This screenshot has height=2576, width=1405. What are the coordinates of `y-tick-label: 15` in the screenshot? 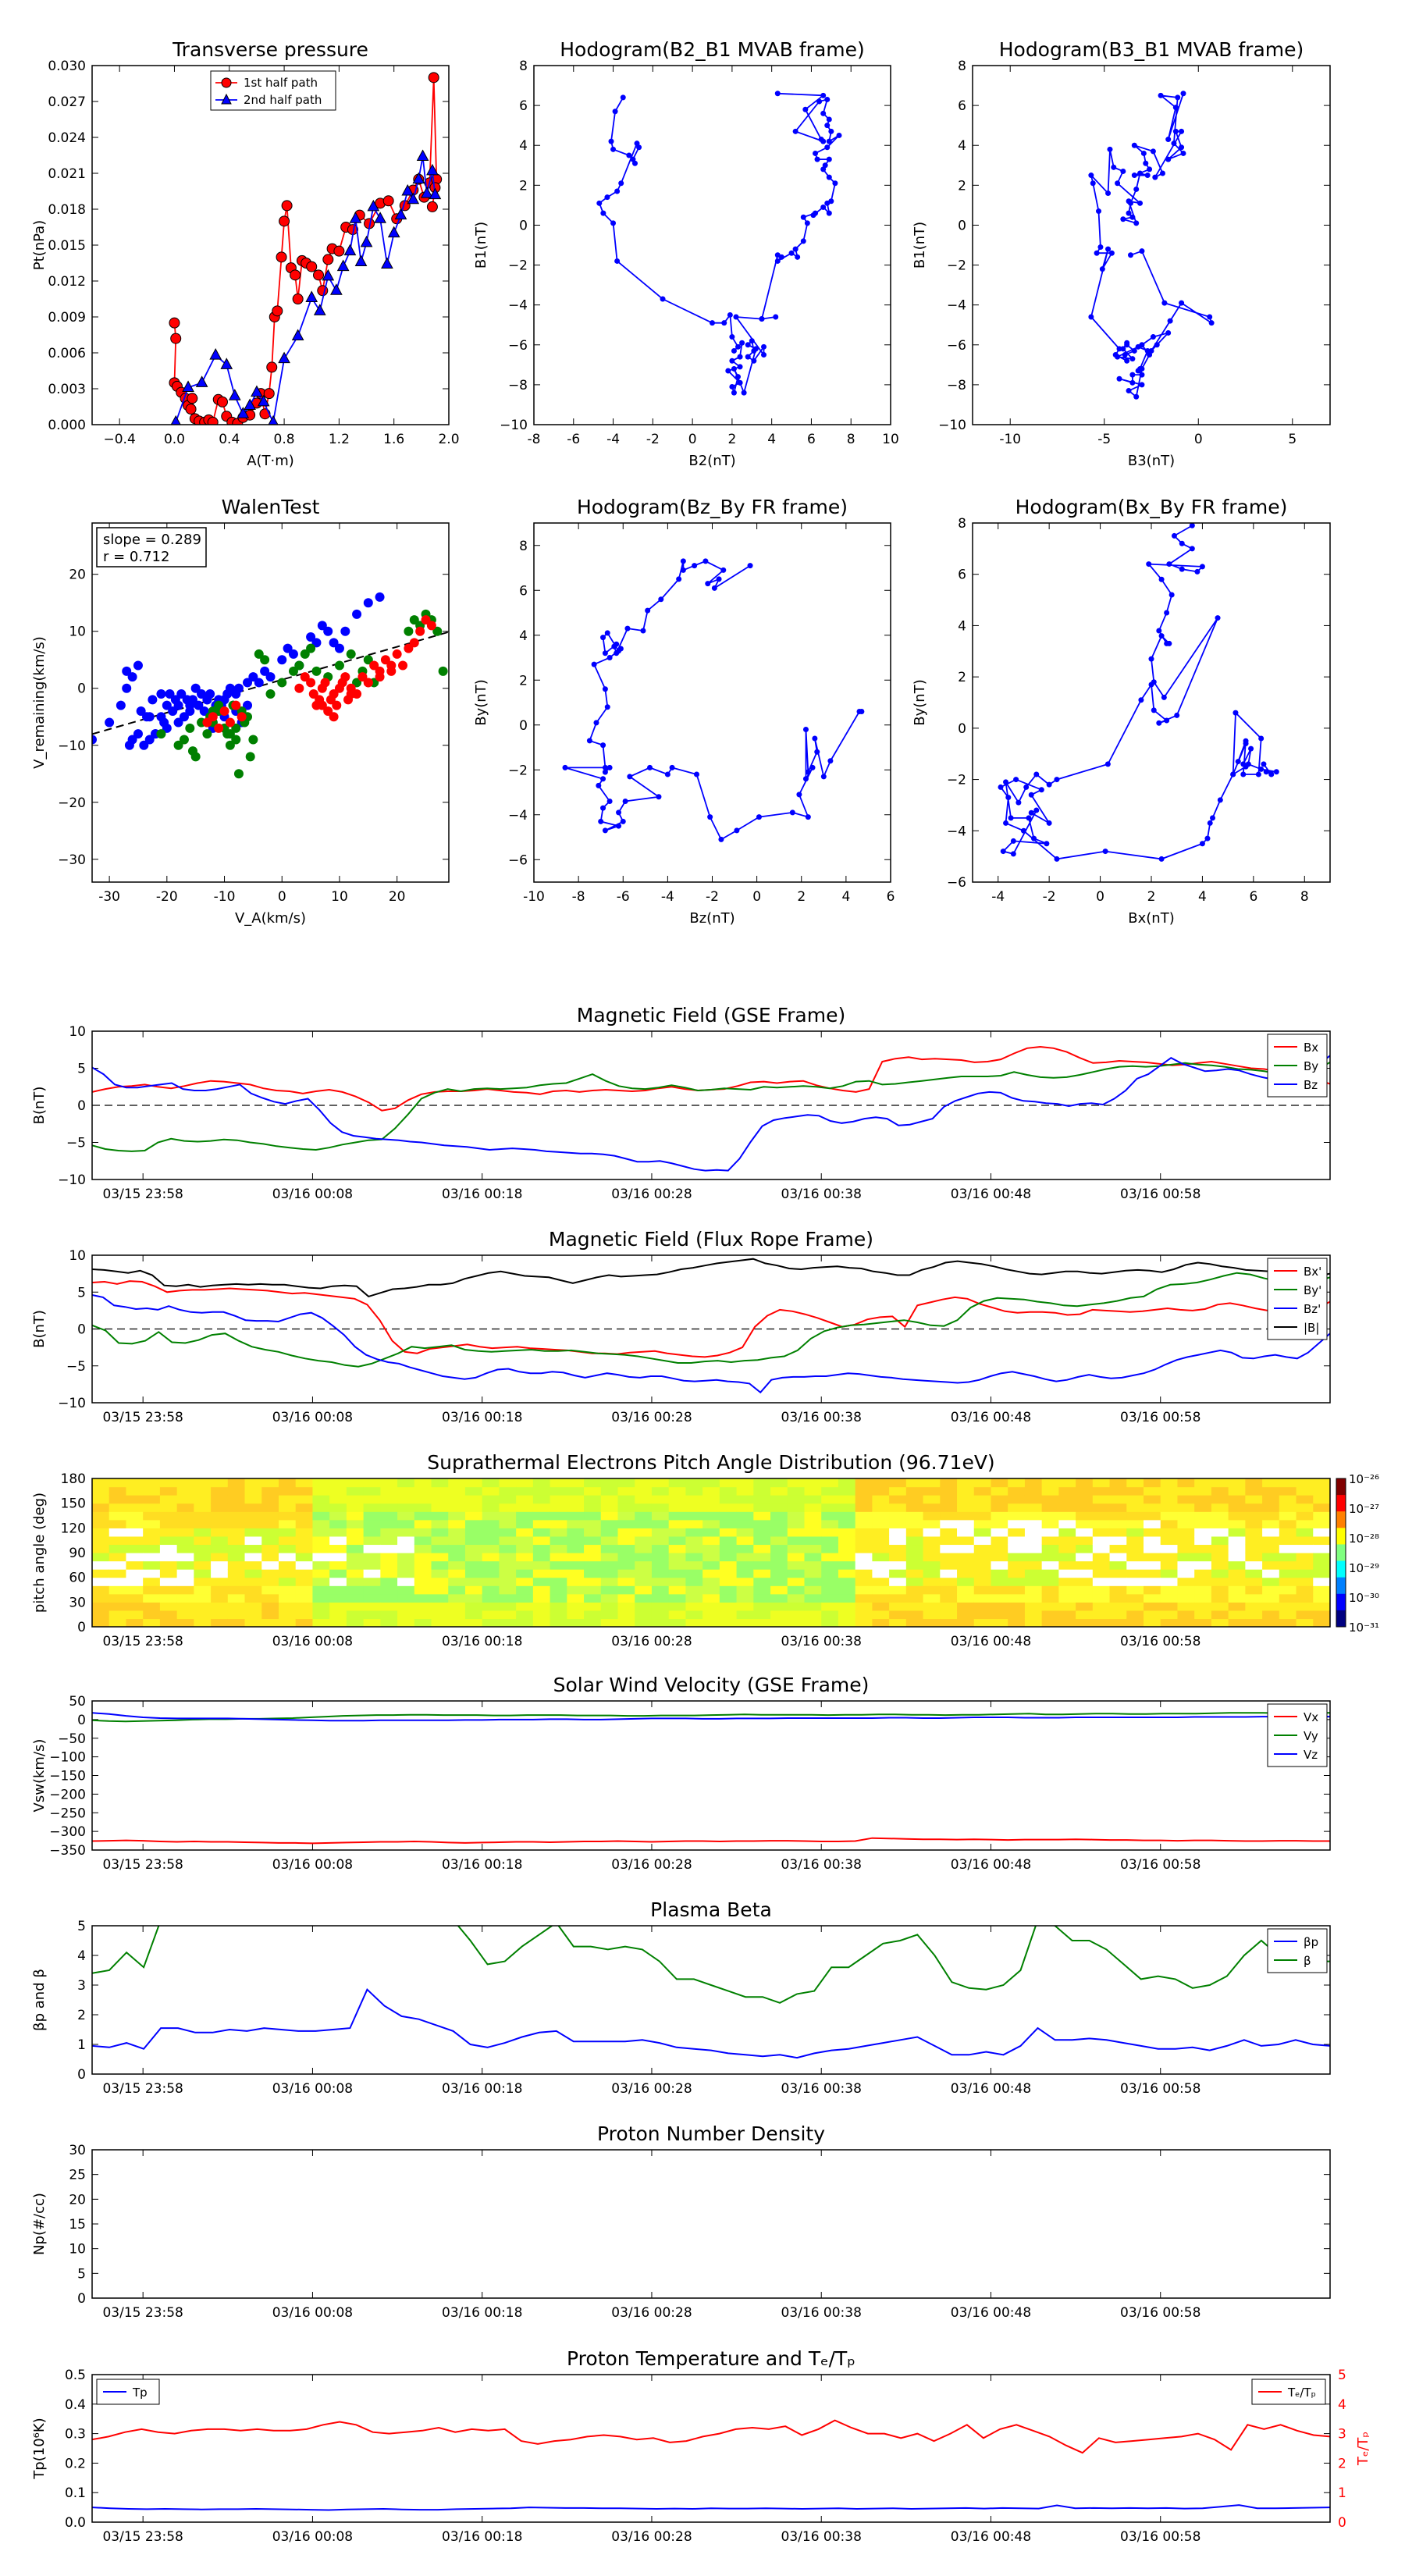 It's located at (77, 2225).